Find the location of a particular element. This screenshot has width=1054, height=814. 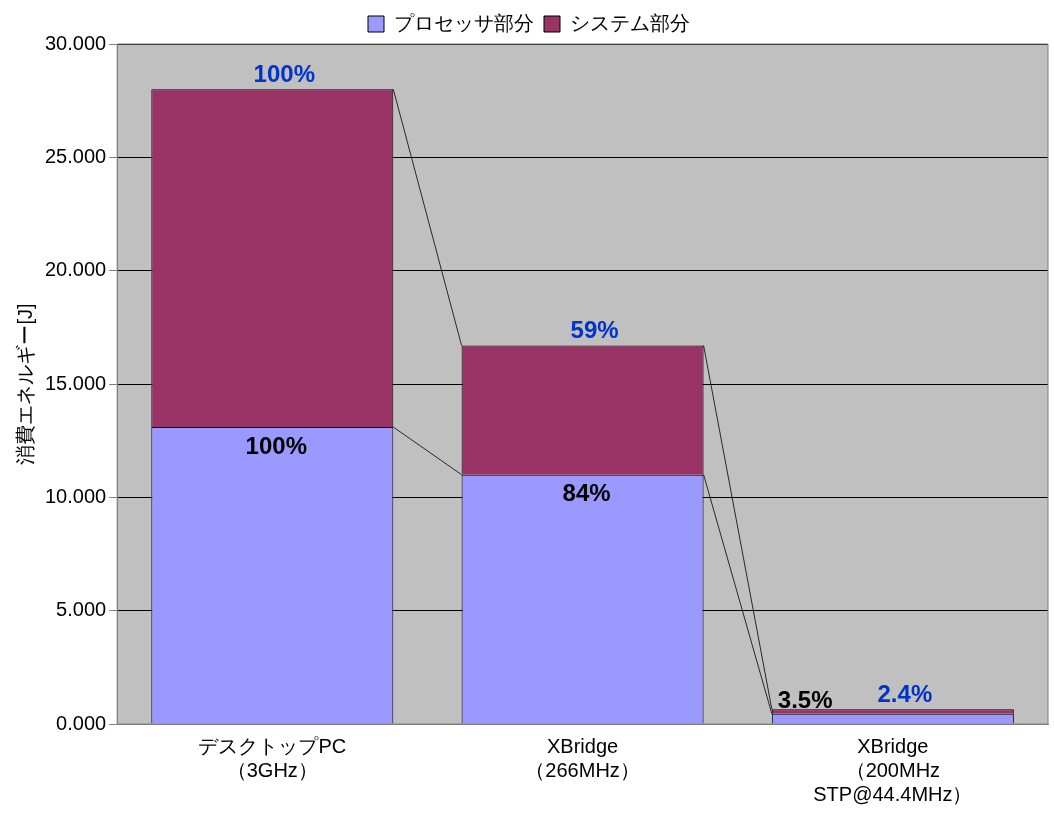

y-tick-label: 0.000 is located at coordinates (81, 722).